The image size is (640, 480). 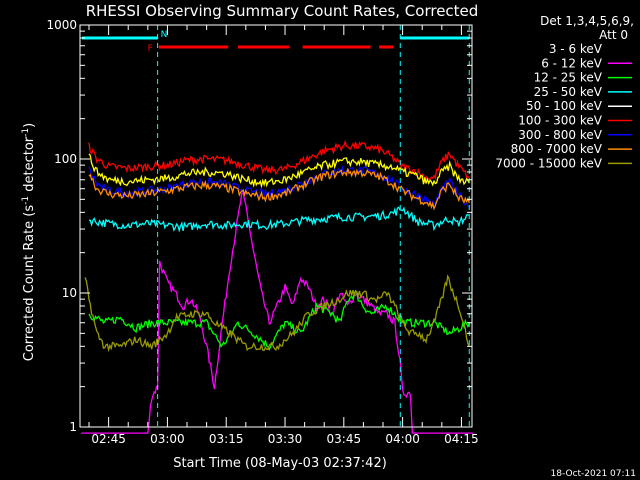 What do you see at coordinates (26, 200) in the screenshot?
I see `y-axis-label-sup1: -1` at bounding box center [26, 200].